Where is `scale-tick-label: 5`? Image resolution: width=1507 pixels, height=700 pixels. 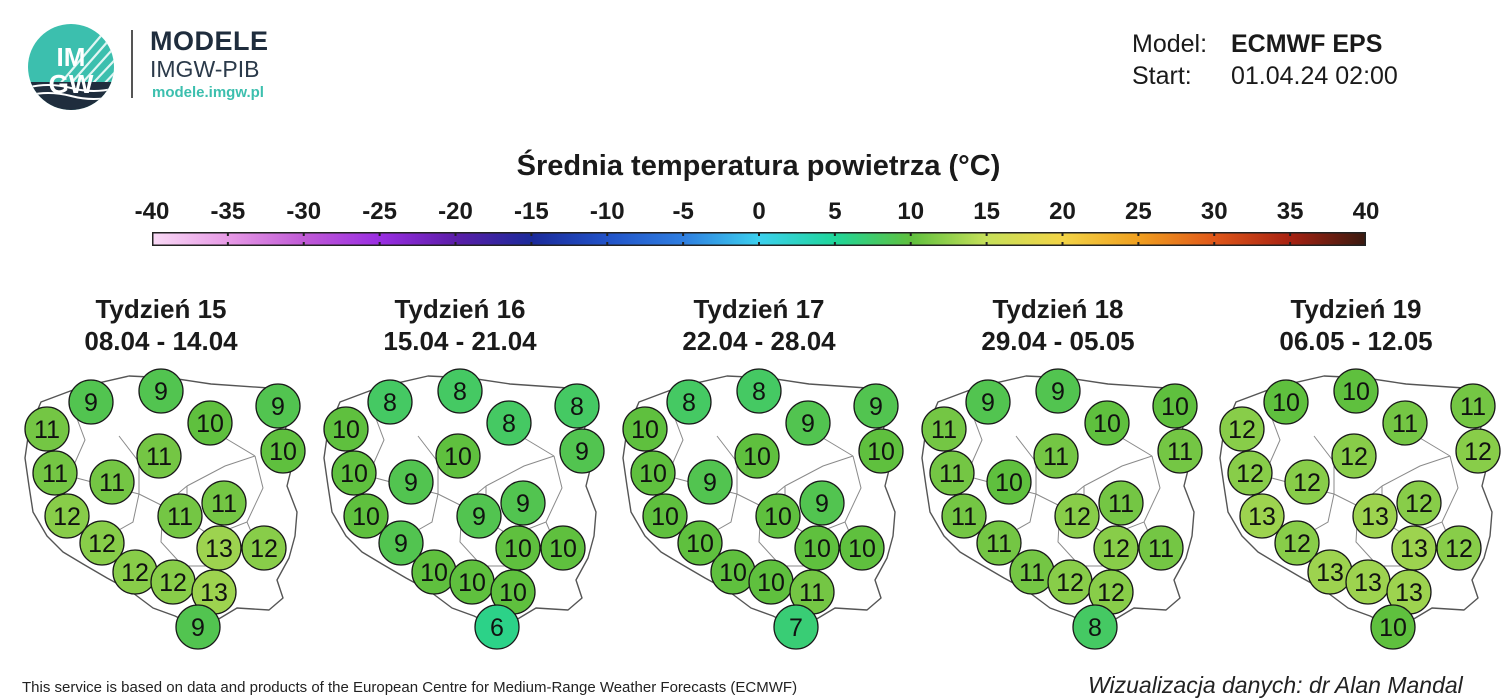
scale-tick-label: 5 is located at coordinates (835, 211).